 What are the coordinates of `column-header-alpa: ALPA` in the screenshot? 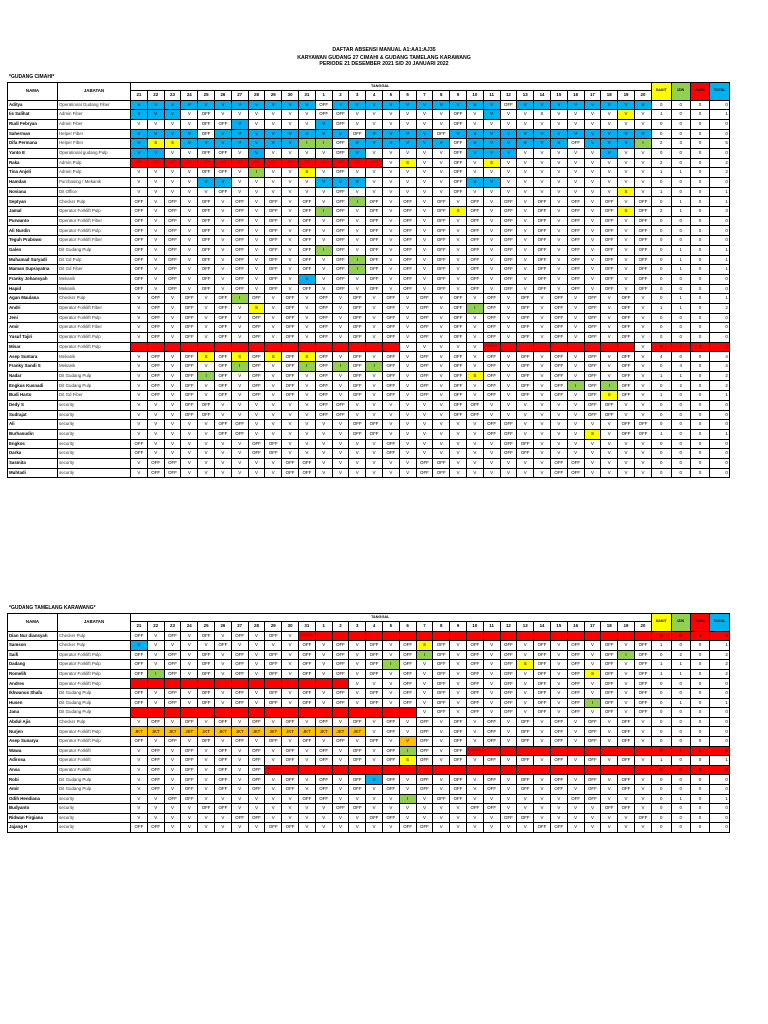 It's located at (700, 622).